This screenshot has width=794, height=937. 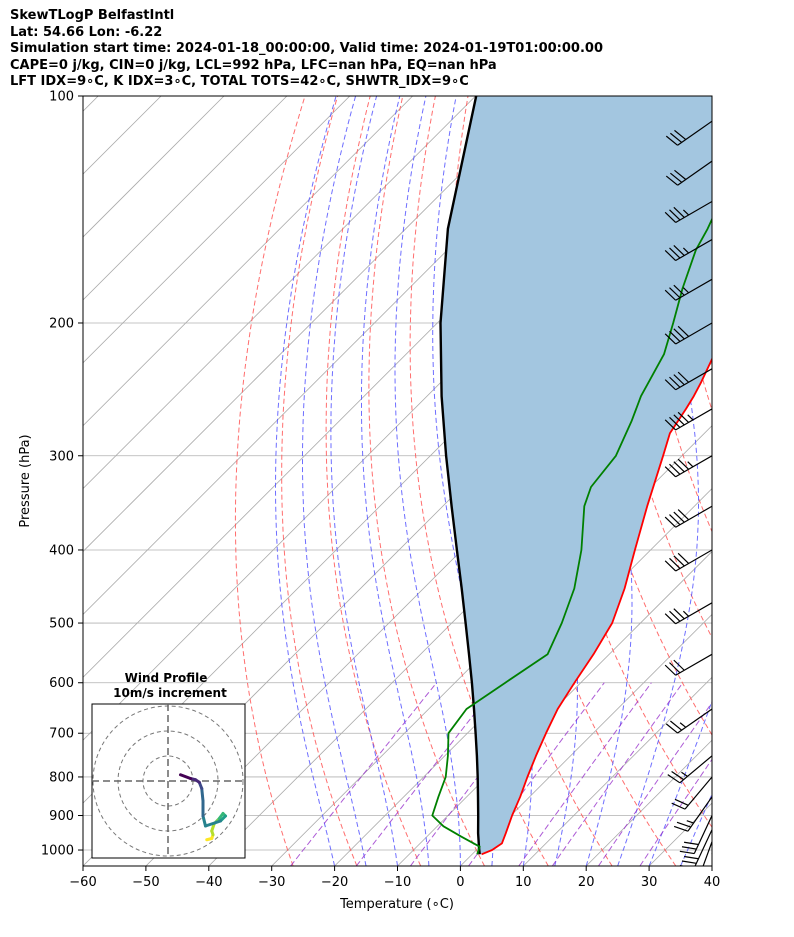 I want to click on y-tick-label: 1000, so click(x=57, y=851).